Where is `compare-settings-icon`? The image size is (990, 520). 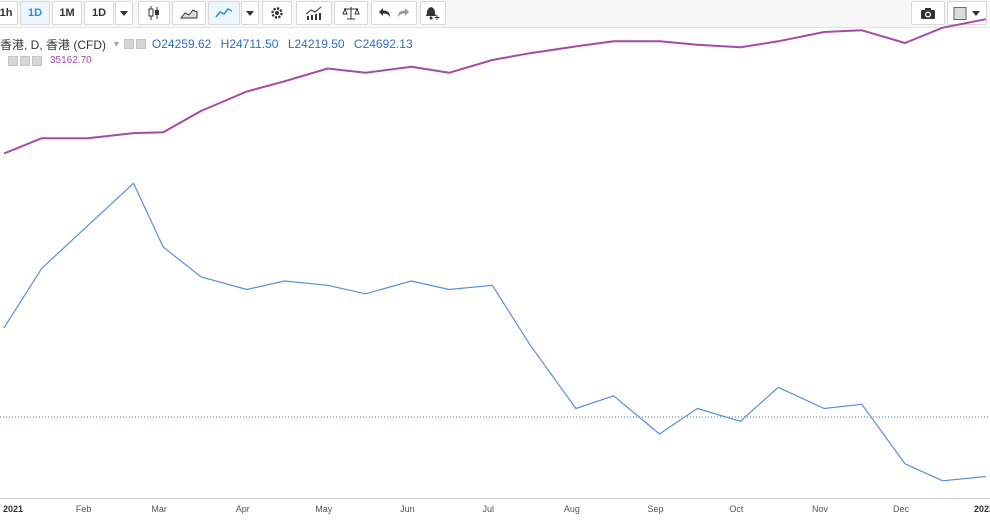 compare-settings-icon is located at coordinates (25, 61).